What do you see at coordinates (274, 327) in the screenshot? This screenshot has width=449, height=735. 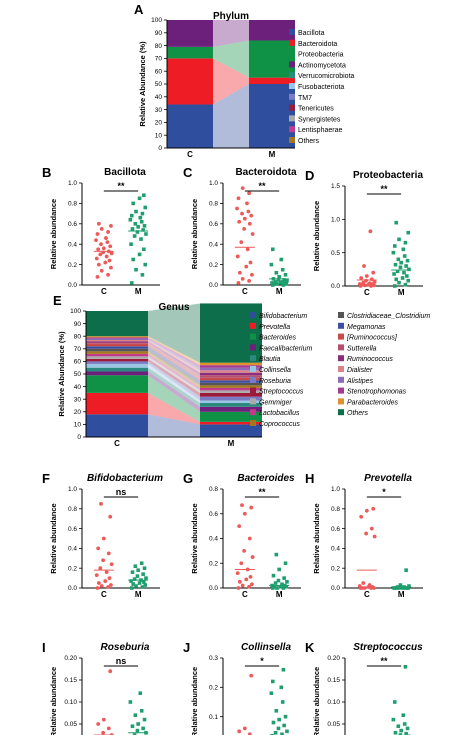 I see `legend-entry-E-1: Prevotella` at bounding box center [274, 327].